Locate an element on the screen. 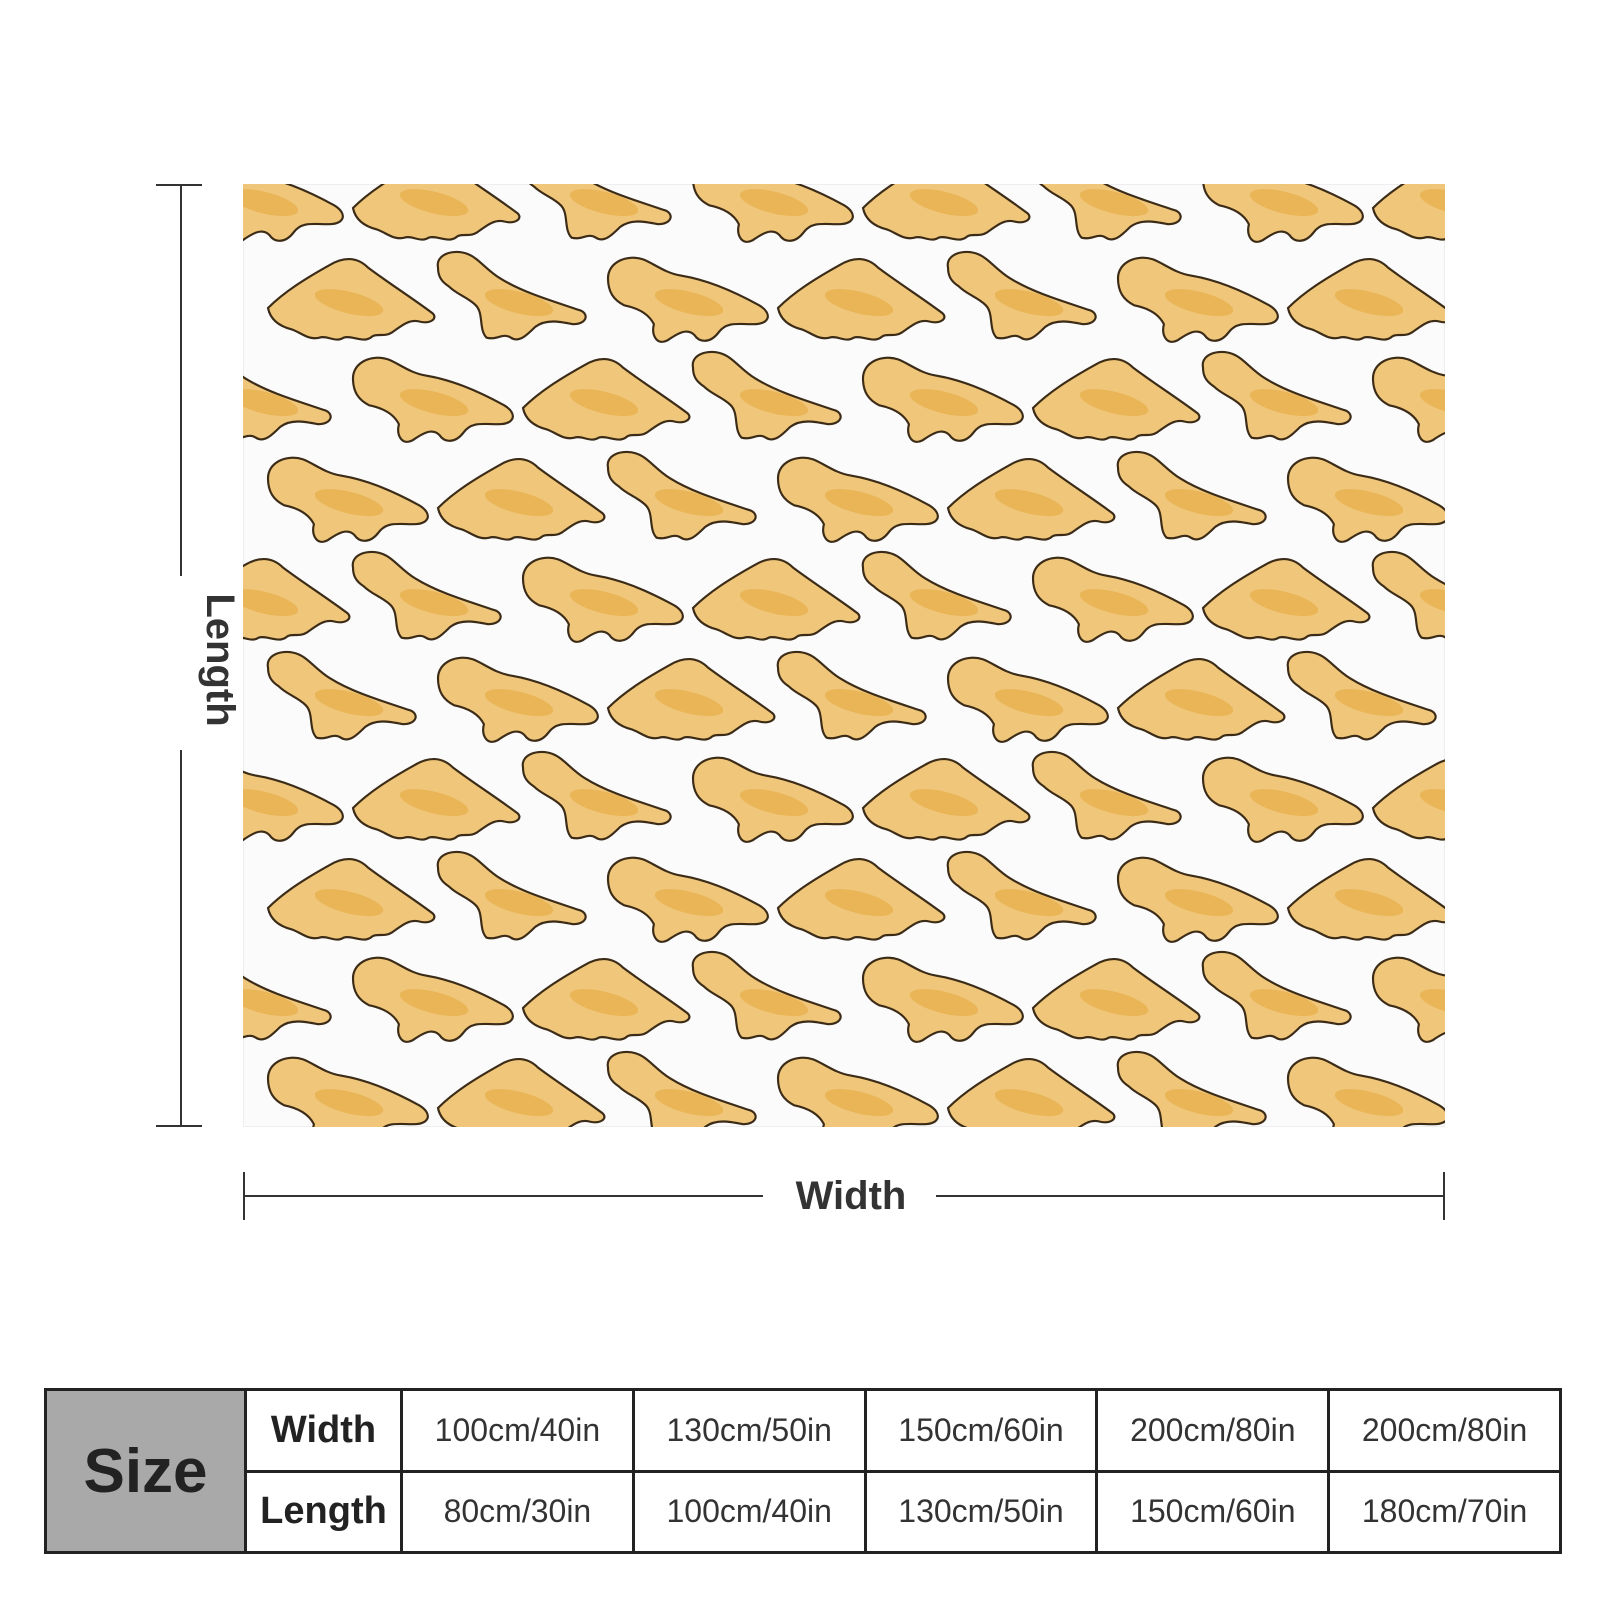 Image resolution: width=1600 pixels, height=1600 pixels. length-cell: 150cm/60in is located at coordinates (1213, 1511).